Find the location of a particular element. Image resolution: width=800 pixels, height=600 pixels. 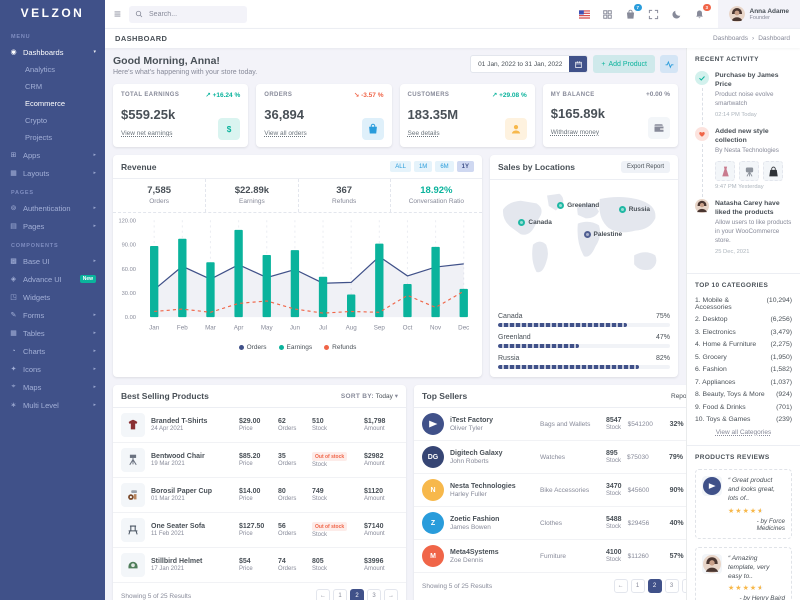

sidebar-subitem-projects: Projects is located at coordinates (39, 137).